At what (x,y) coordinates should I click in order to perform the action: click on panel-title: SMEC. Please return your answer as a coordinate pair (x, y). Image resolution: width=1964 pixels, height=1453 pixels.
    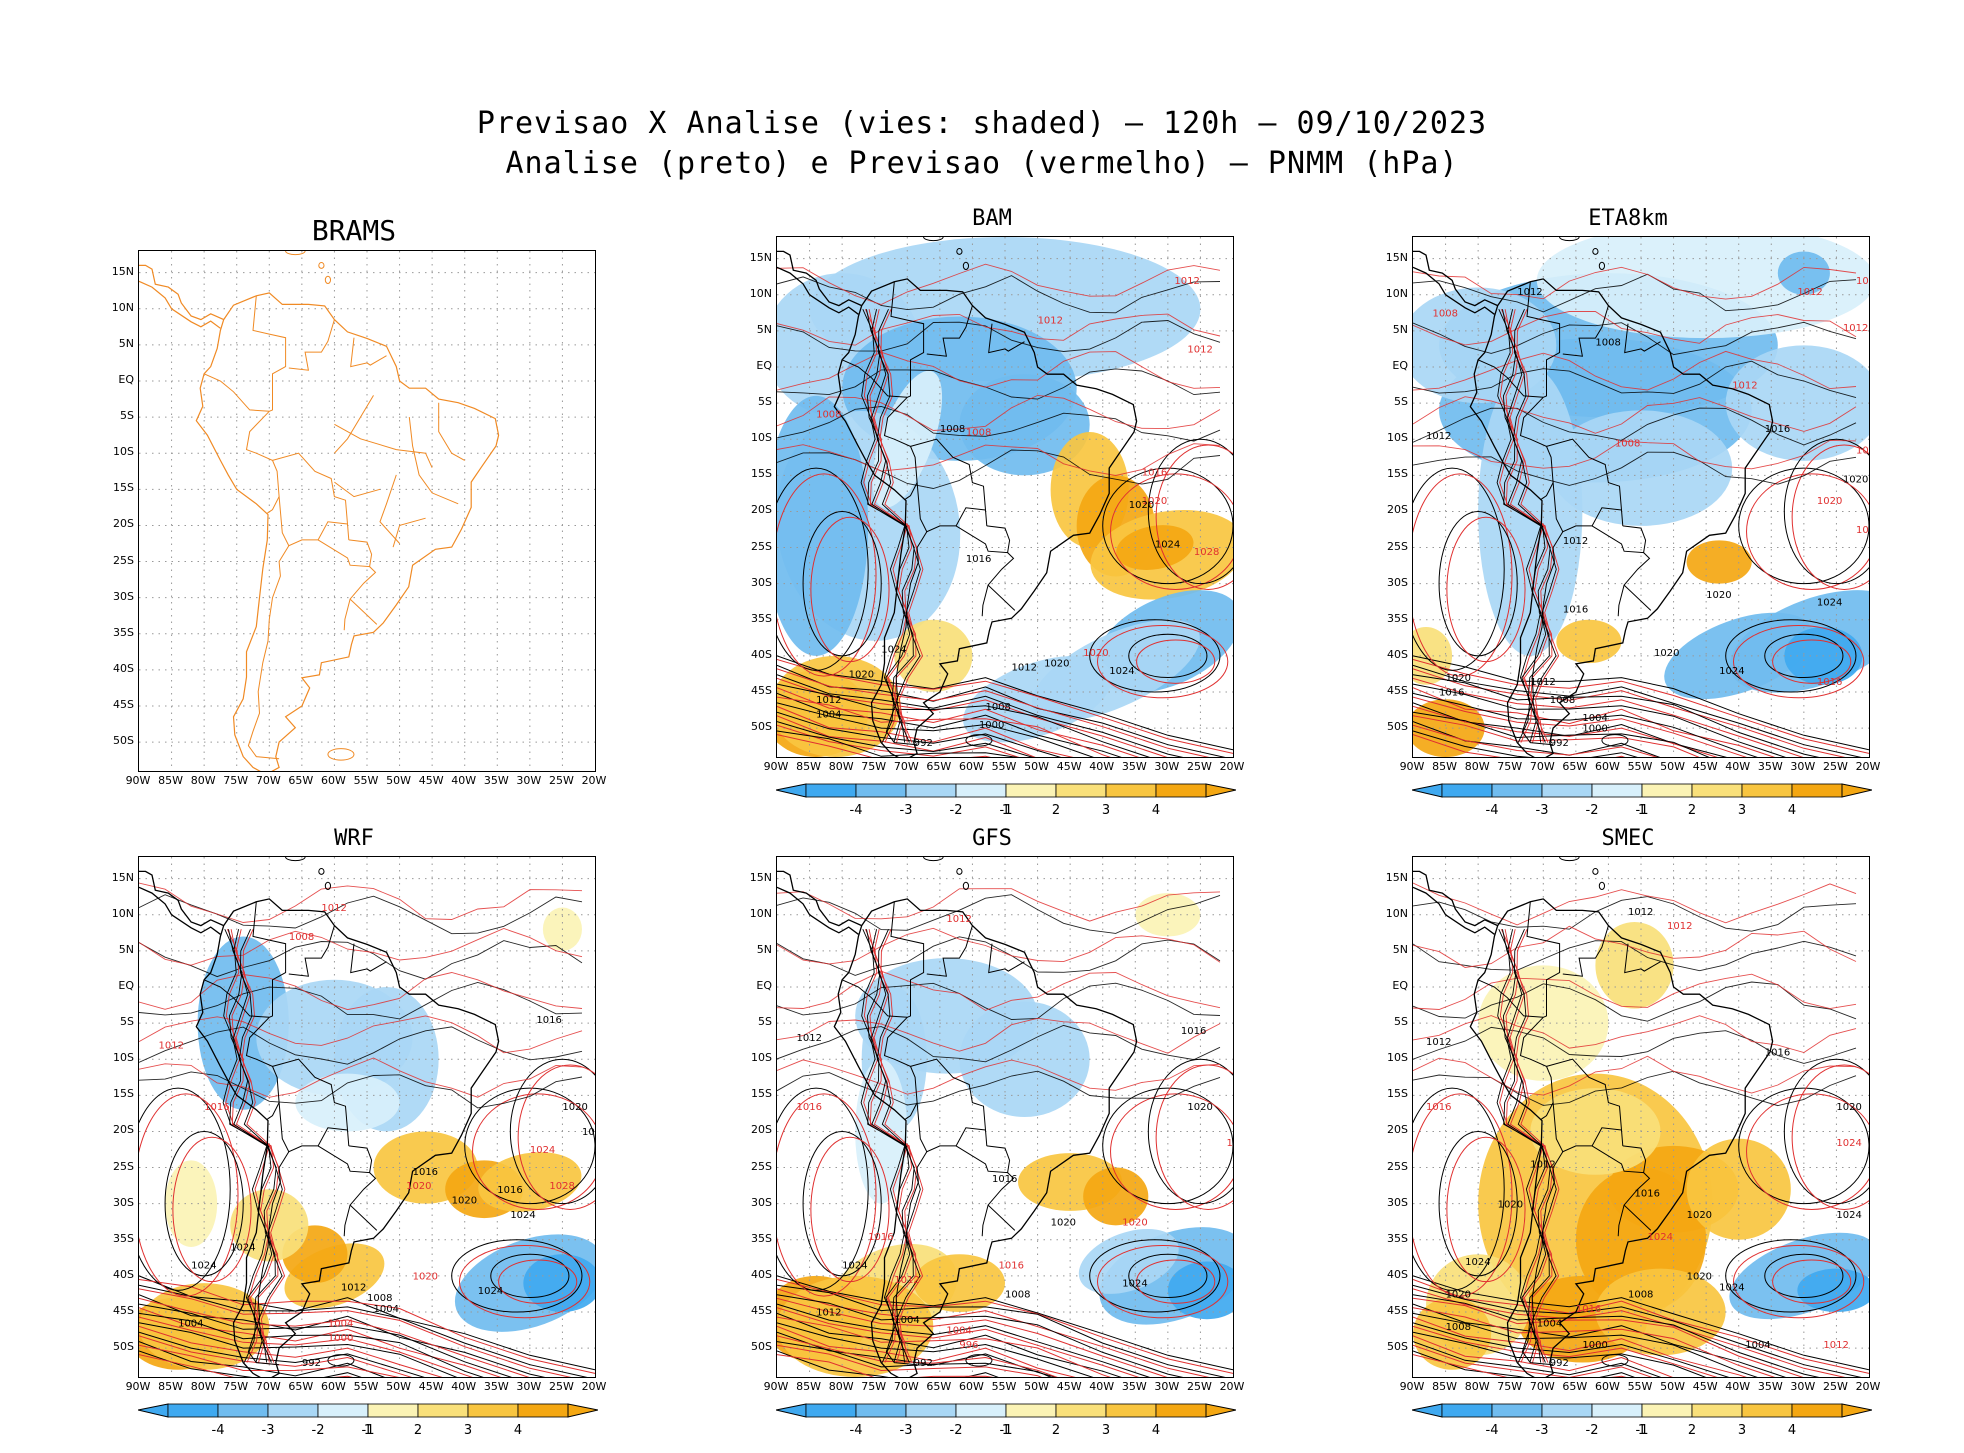
    Looking at the image, I should click on (1628, 838).